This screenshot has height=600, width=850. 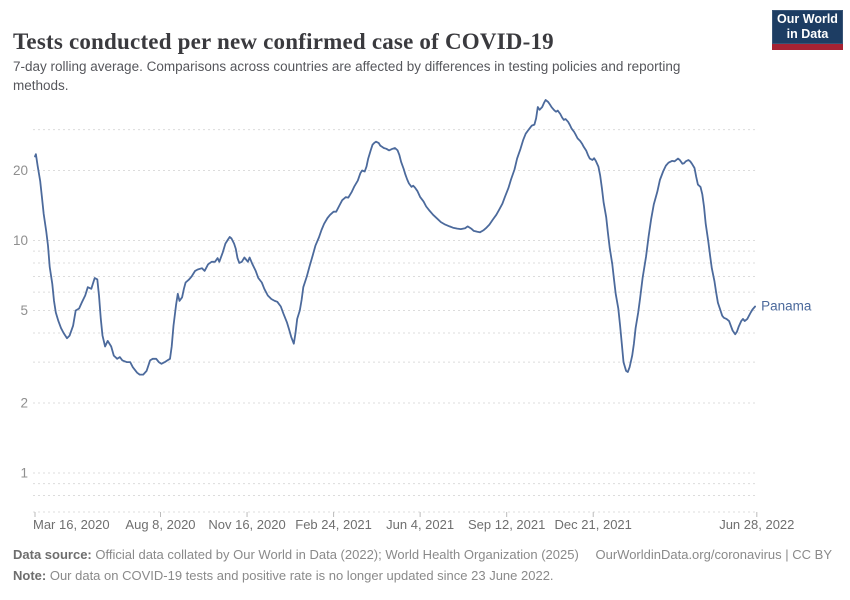 What do you see at coordinates (160, 524) in the screenshot?
I see `x-tick-label: Aug 8, 2020` at bounding box center [160, 524].